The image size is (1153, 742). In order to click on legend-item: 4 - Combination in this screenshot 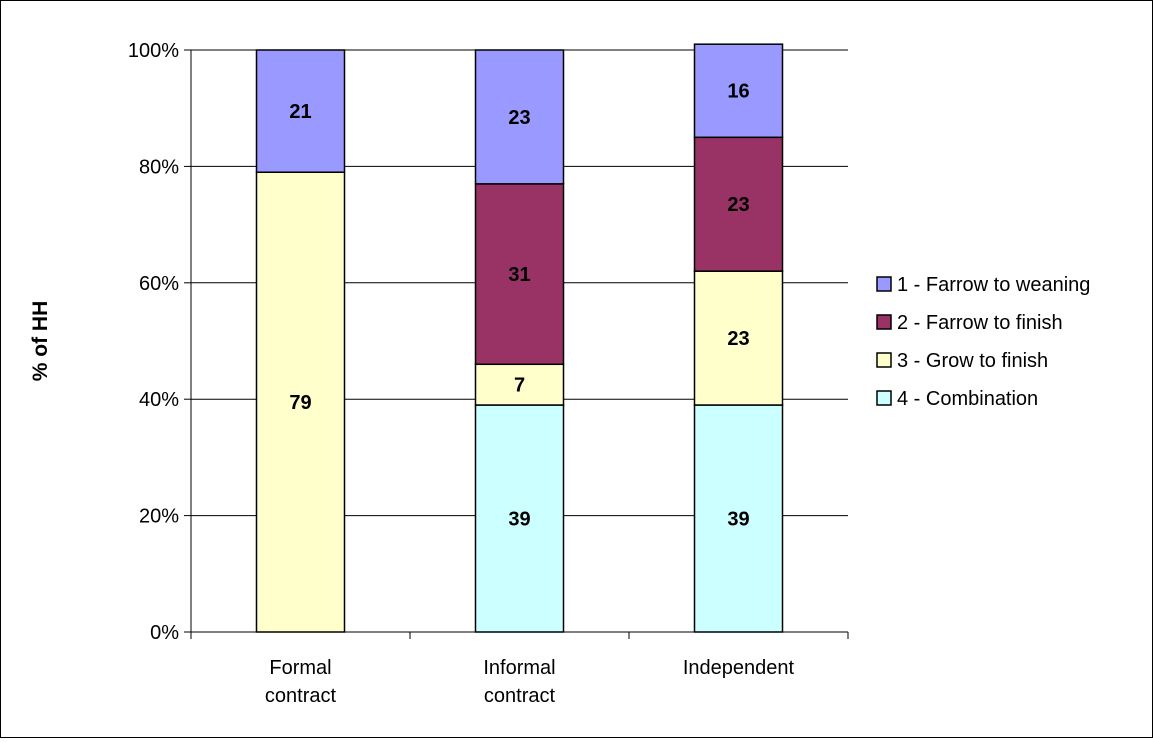, I will do `click(957, 399)`.